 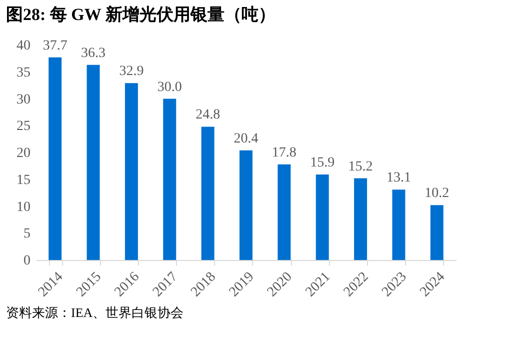 I want to click on y-tick-label: 20, so click(x=23, y=153).